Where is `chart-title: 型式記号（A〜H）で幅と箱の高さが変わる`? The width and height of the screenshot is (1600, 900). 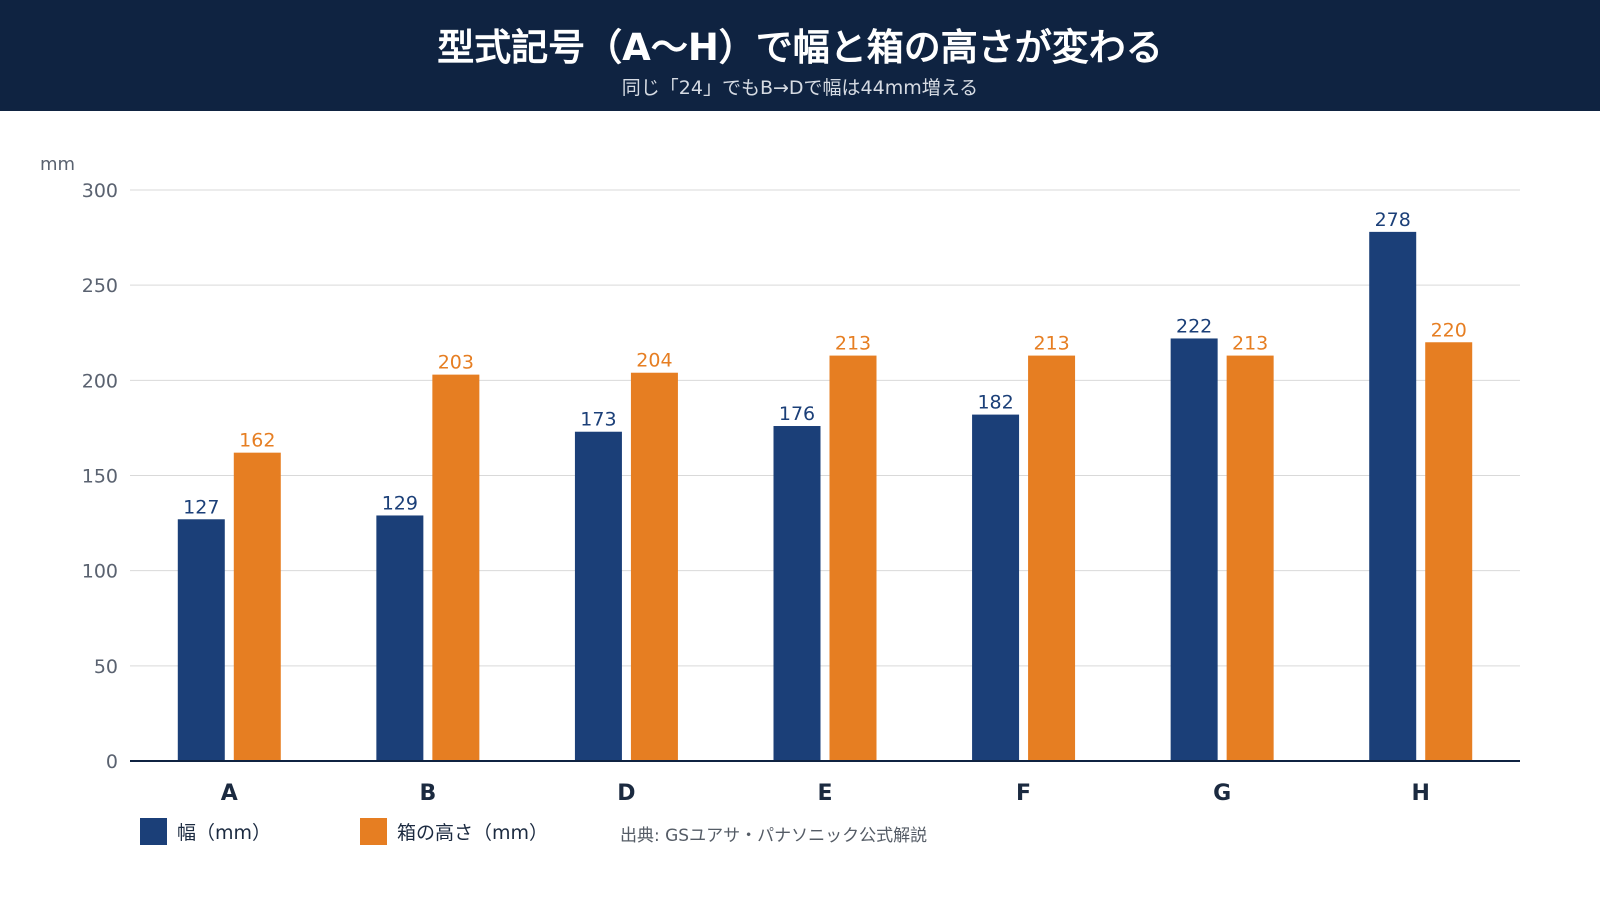
chart-title: 型式記号（A〜H）で幅と箱の高さが変わる is located at coordinates (800, 47).